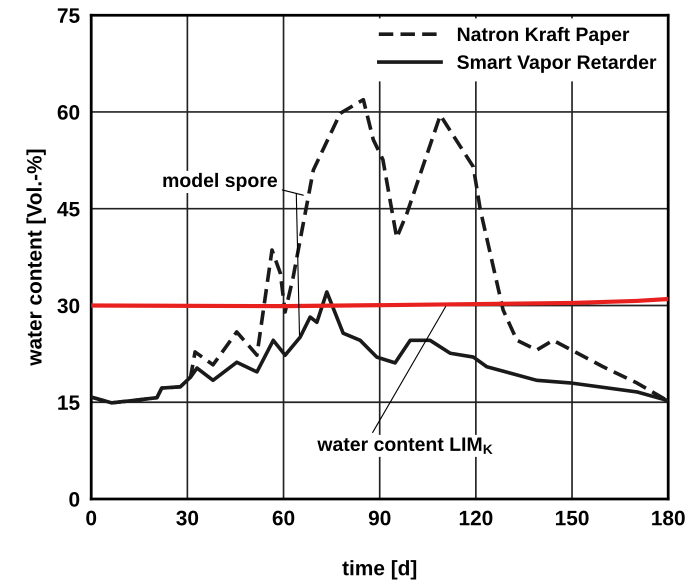  I want to click on x-tick-label: 60, so click(283, 518).